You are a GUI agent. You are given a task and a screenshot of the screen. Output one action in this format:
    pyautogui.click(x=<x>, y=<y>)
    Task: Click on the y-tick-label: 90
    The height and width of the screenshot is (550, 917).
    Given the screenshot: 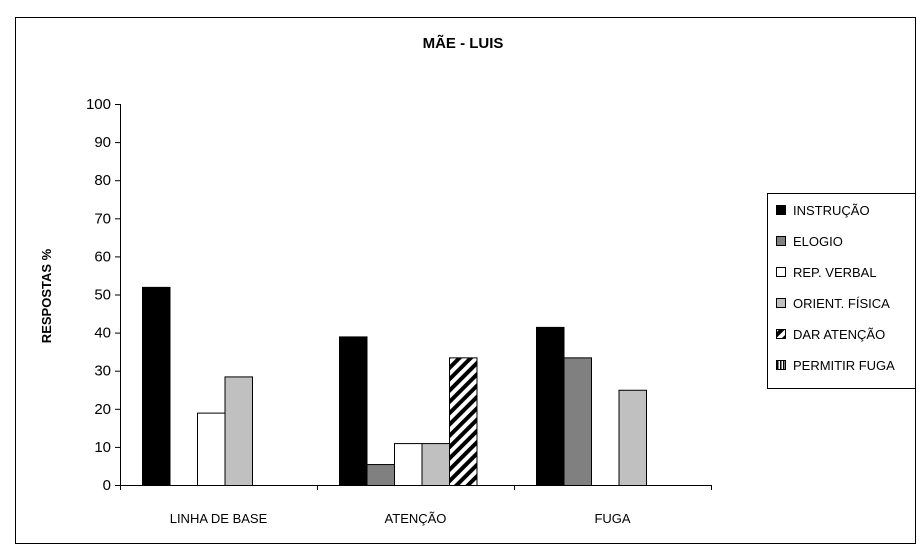 What is the action you would take?
    pyautogui.click(x=102, y=142)
    